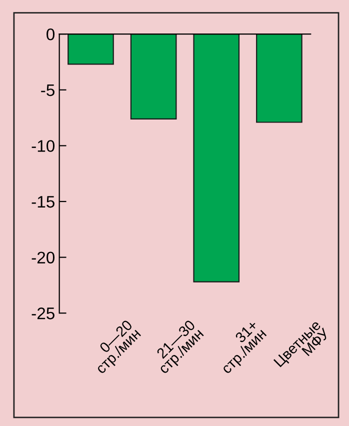  What do you see at coordinates (43, 258) in the screenshot?
I see `y-tick-label: -20` at bounding box center [43, 258].